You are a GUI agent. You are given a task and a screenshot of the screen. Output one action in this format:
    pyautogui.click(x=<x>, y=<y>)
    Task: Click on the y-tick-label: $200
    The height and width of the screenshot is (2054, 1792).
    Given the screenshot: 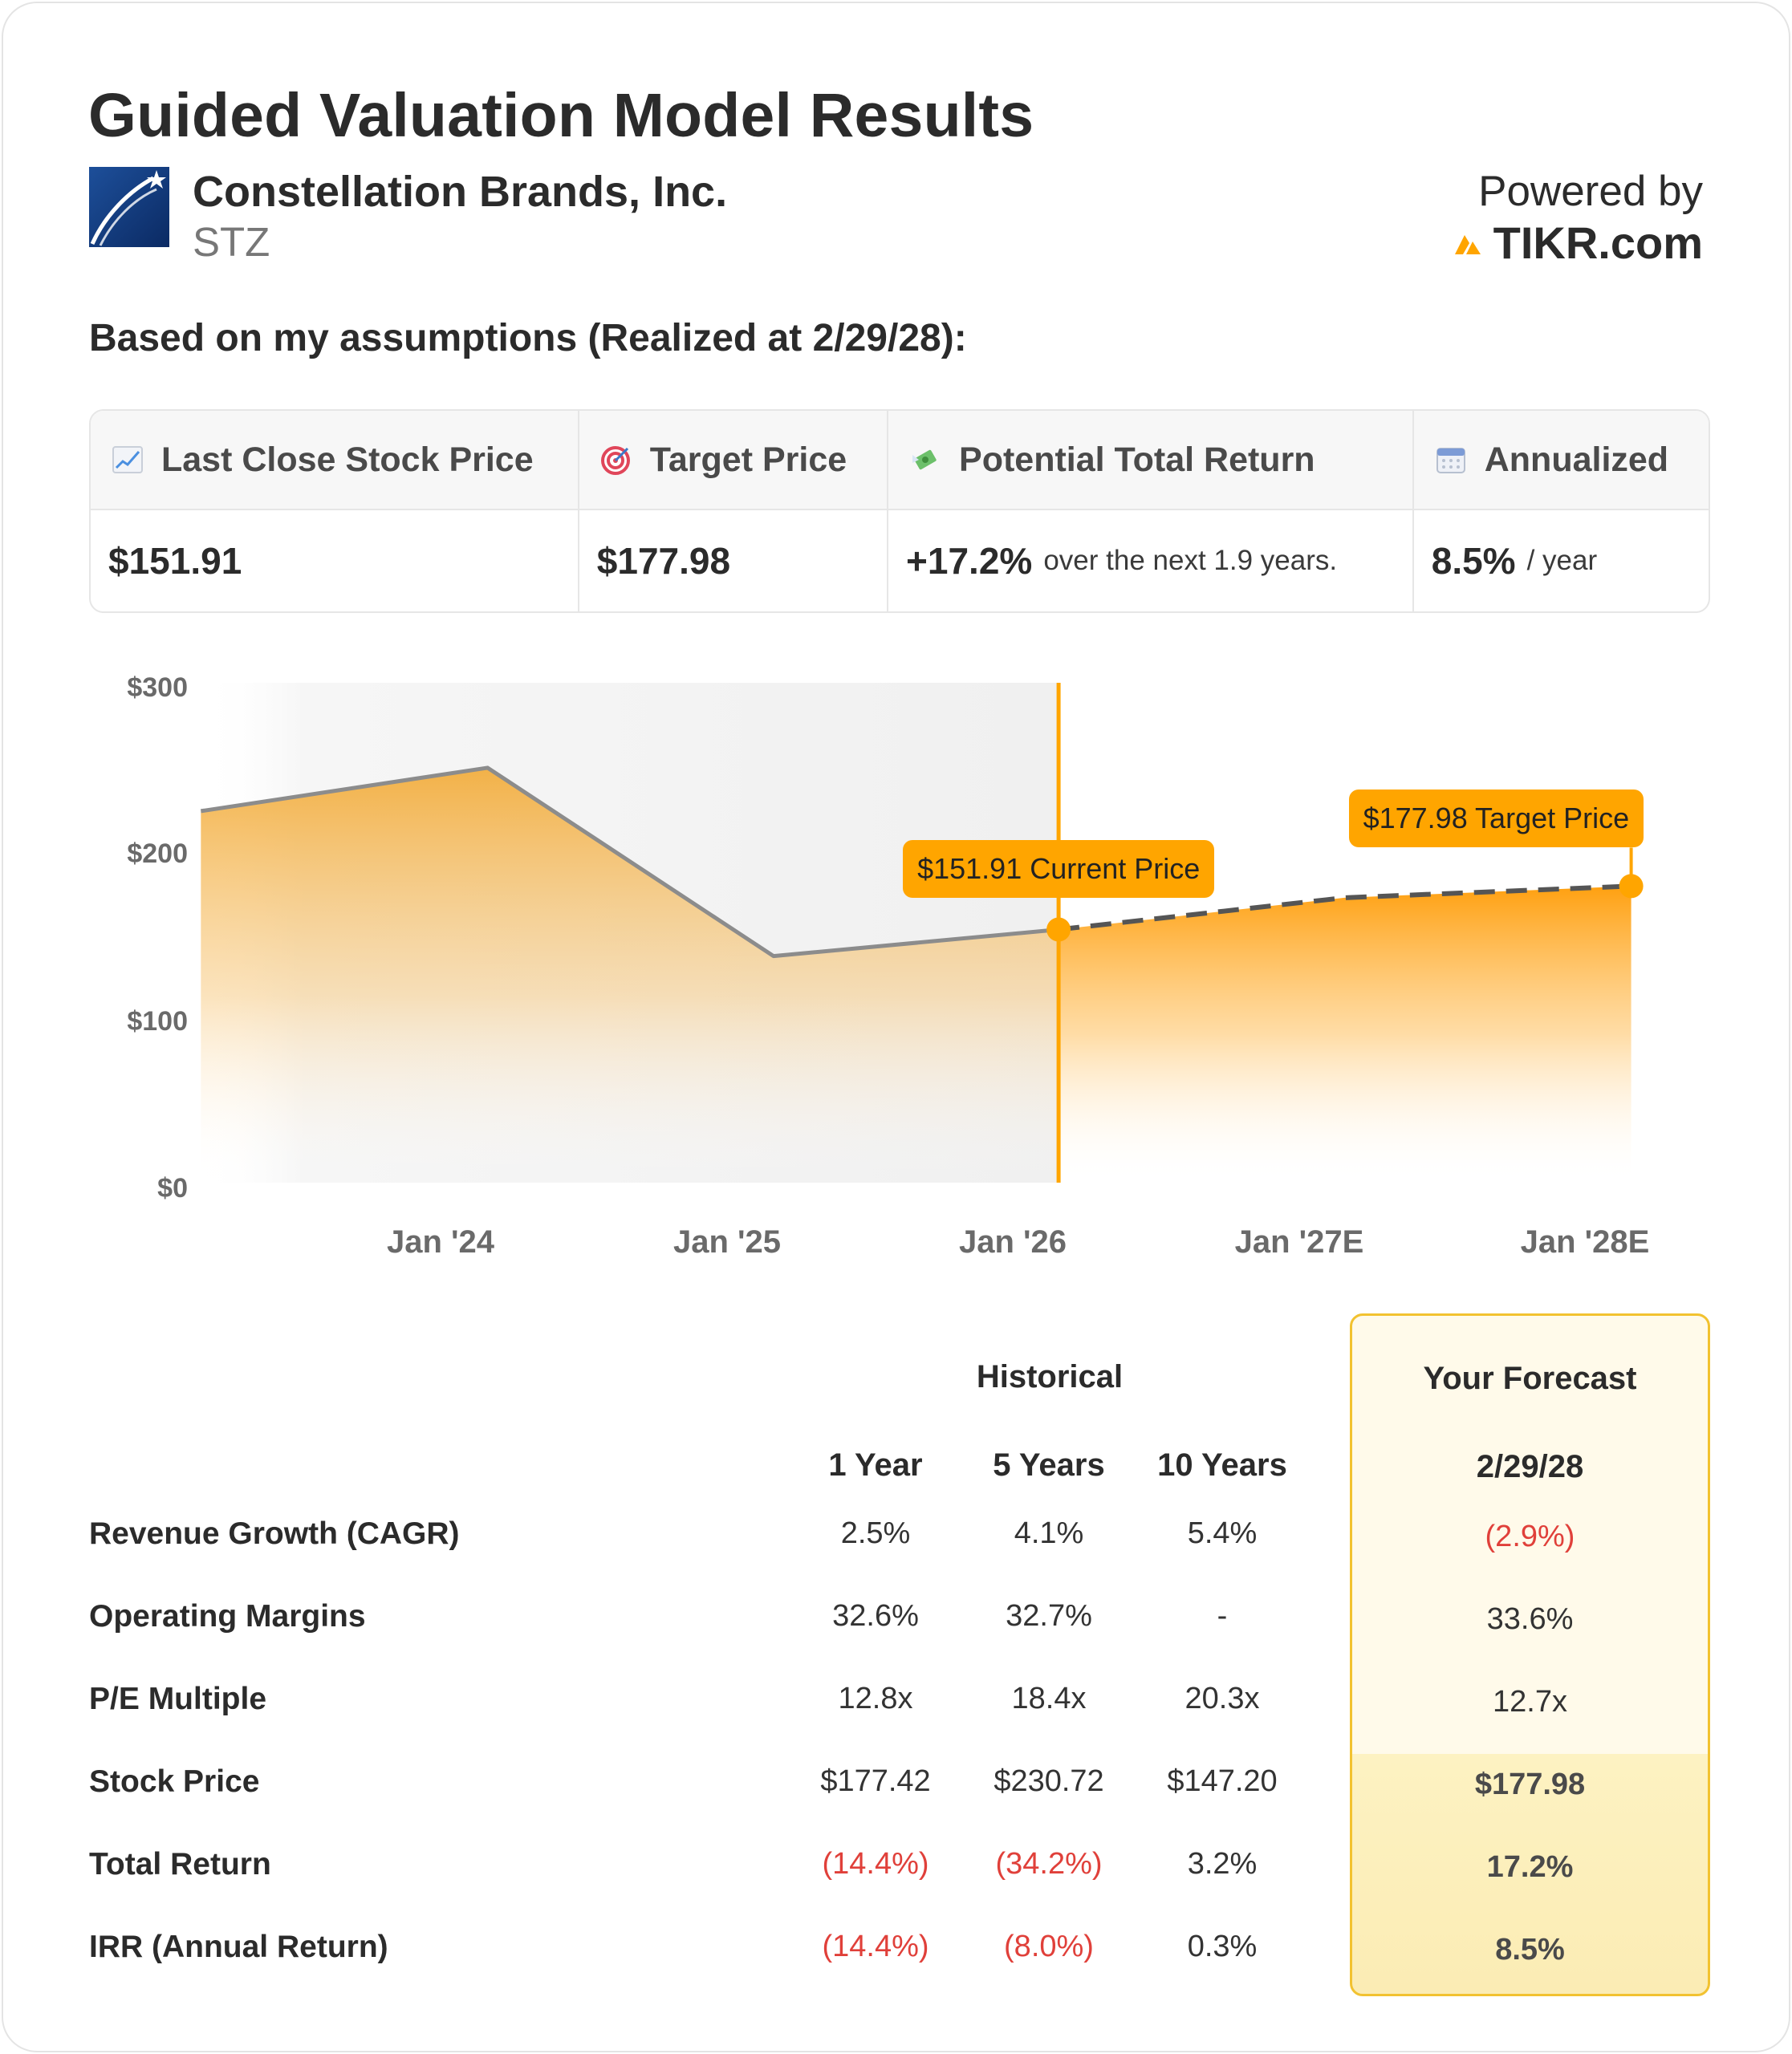 What is the action you would take?
    pyautogui.click(x=157, y=854)
    